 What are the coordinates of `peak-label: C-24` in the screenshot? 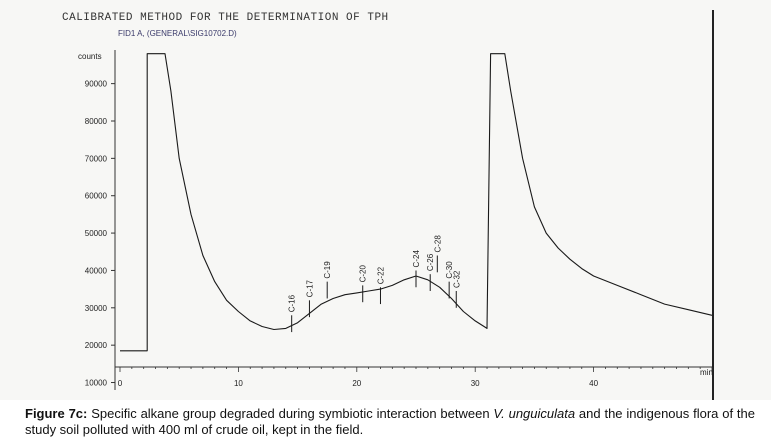 It's located at (416, 259).